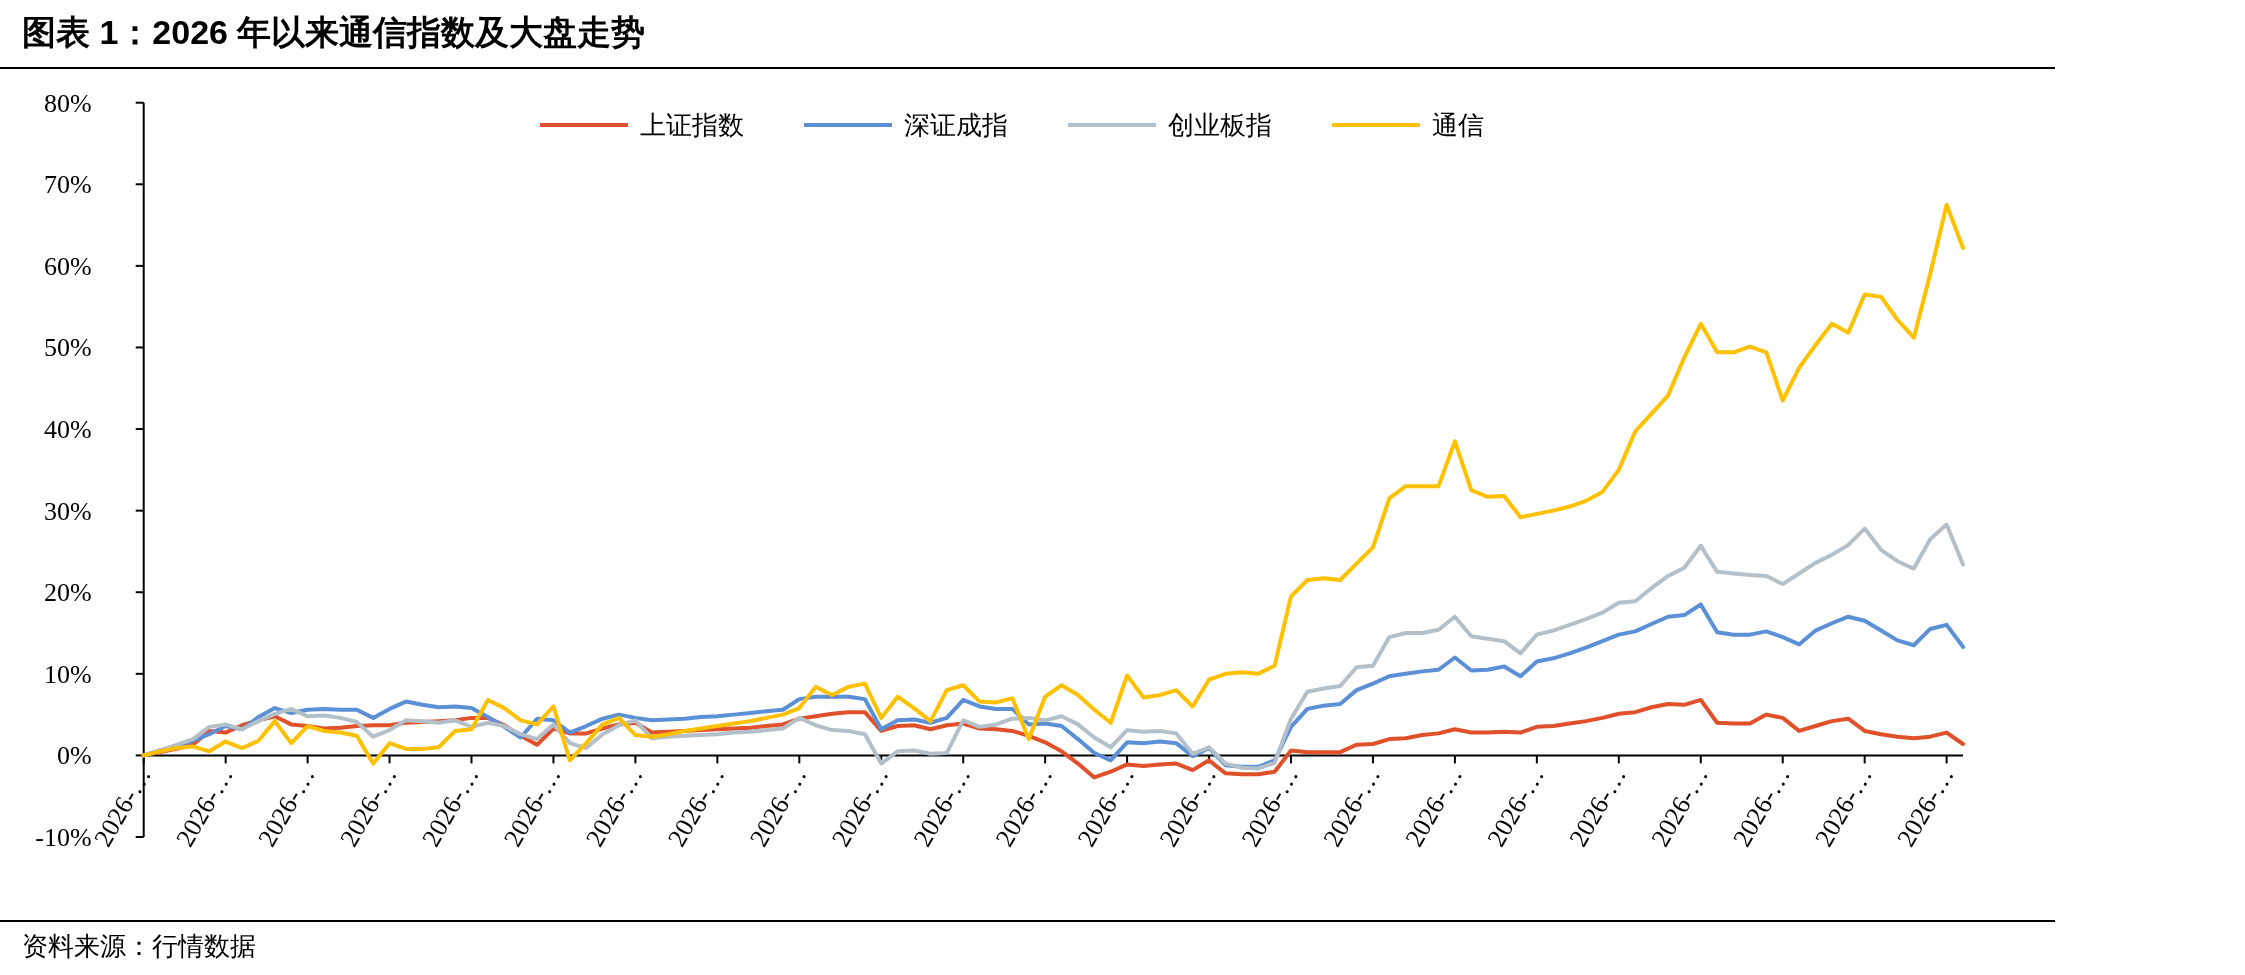  Describe the element at coordinates (68, 103) in the screenshot. I see `y-tick-label: 80%` at that location.